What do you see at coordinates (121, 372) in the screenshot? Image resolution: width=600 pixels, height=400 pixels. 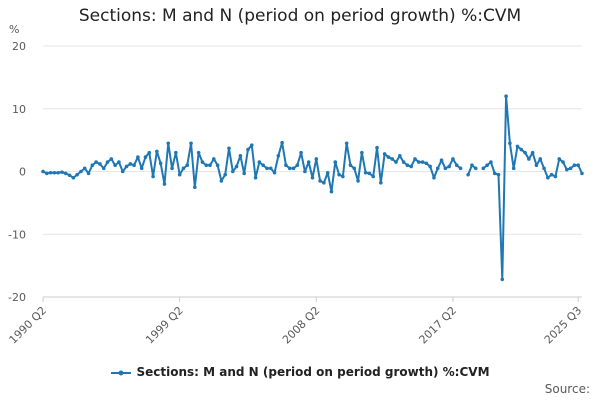 I see `legend-swatch-icon` at bounding box center [121, 372].